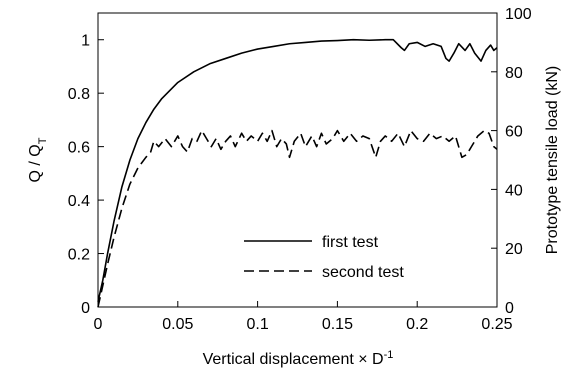 Image resolution: width=567 pixels, height=373 pixels. What do you see at coordinates (363, 272) in the screenshot?
I see `legend-label-second-test: second test` at bounding box center [363, 272].